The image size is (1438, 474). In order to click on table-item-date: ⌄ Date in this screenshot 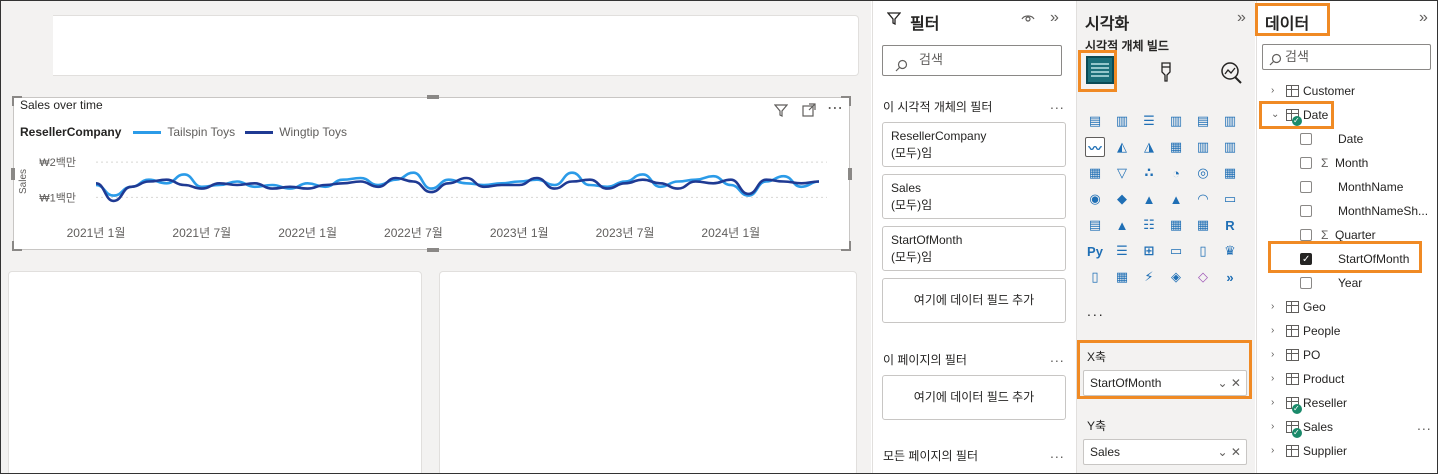, I will do `click(1347, 118)`.